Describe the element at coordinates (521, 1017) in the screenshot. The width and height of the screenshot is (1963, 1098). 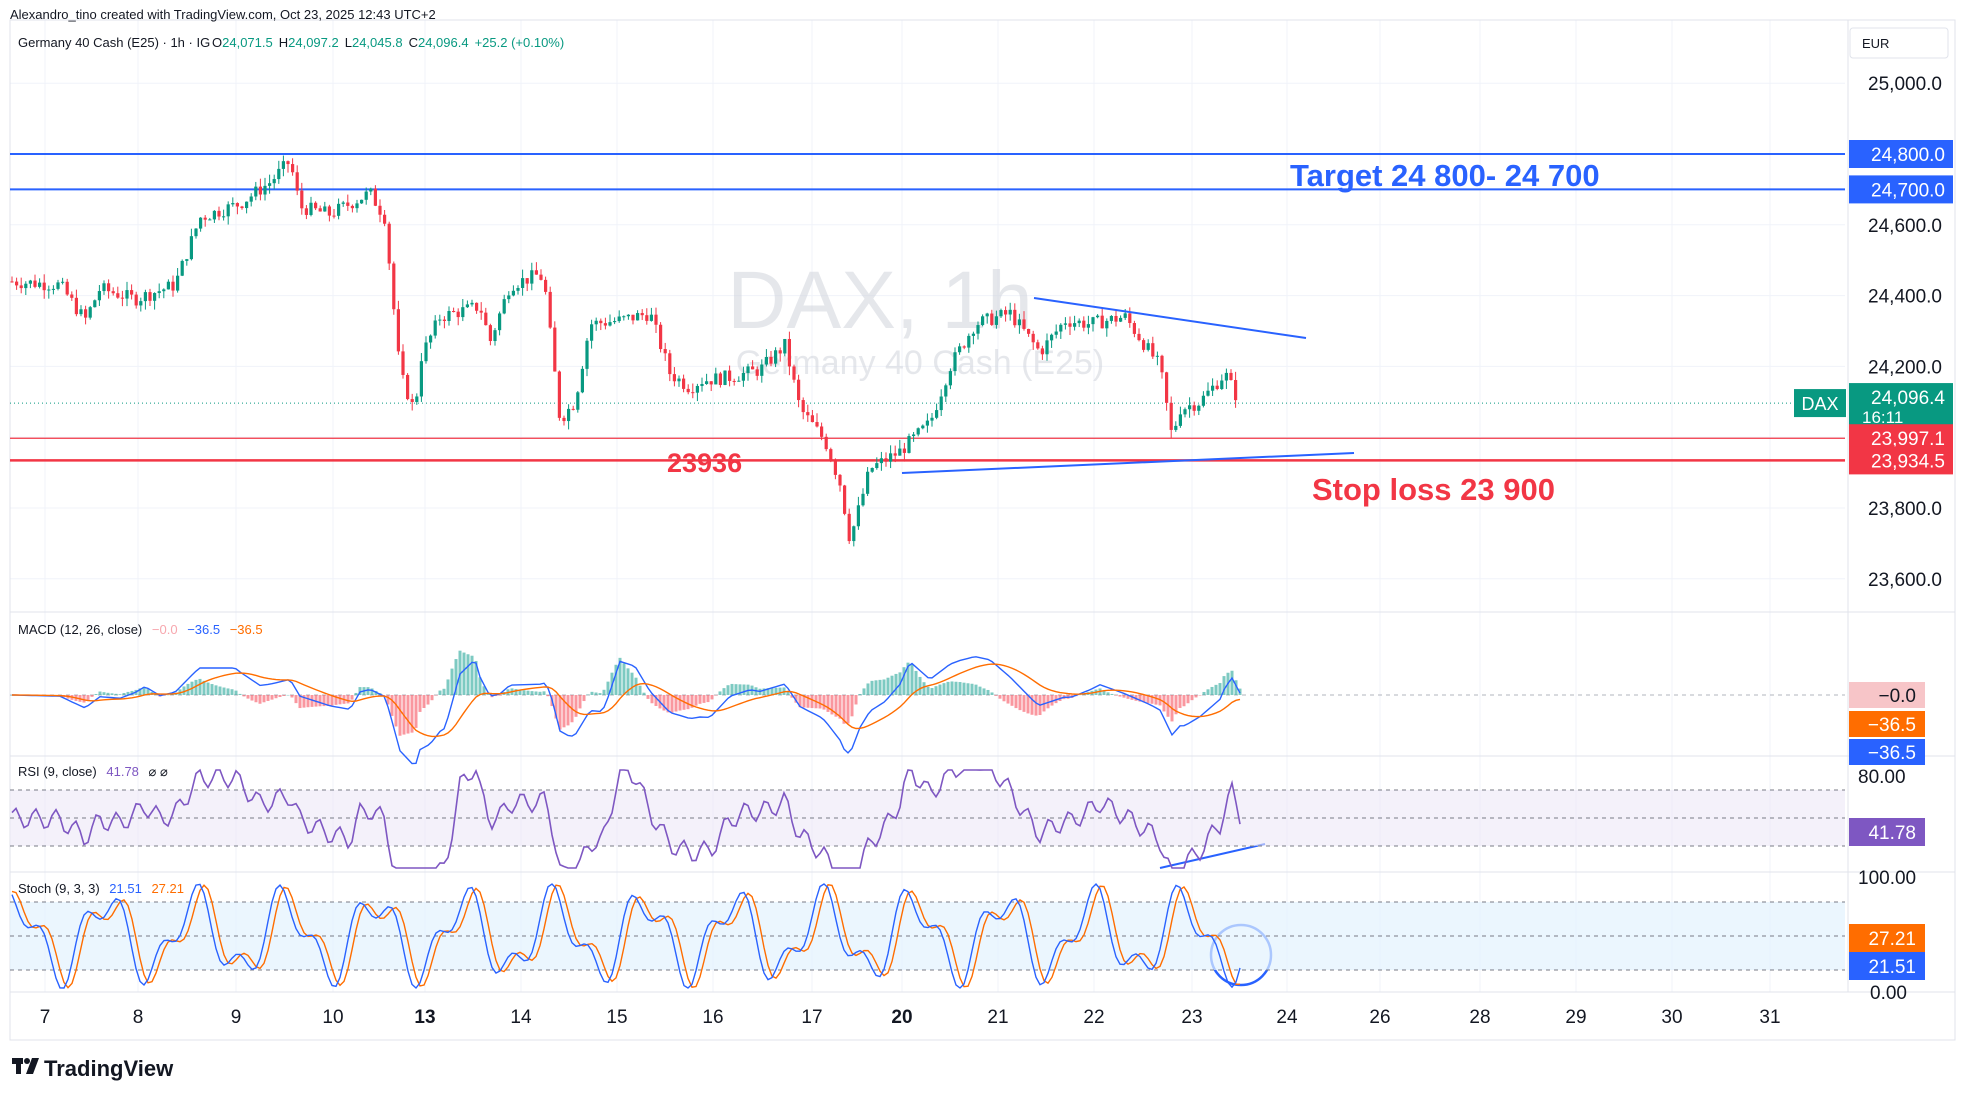
I see `time-tick: 14` at that location.